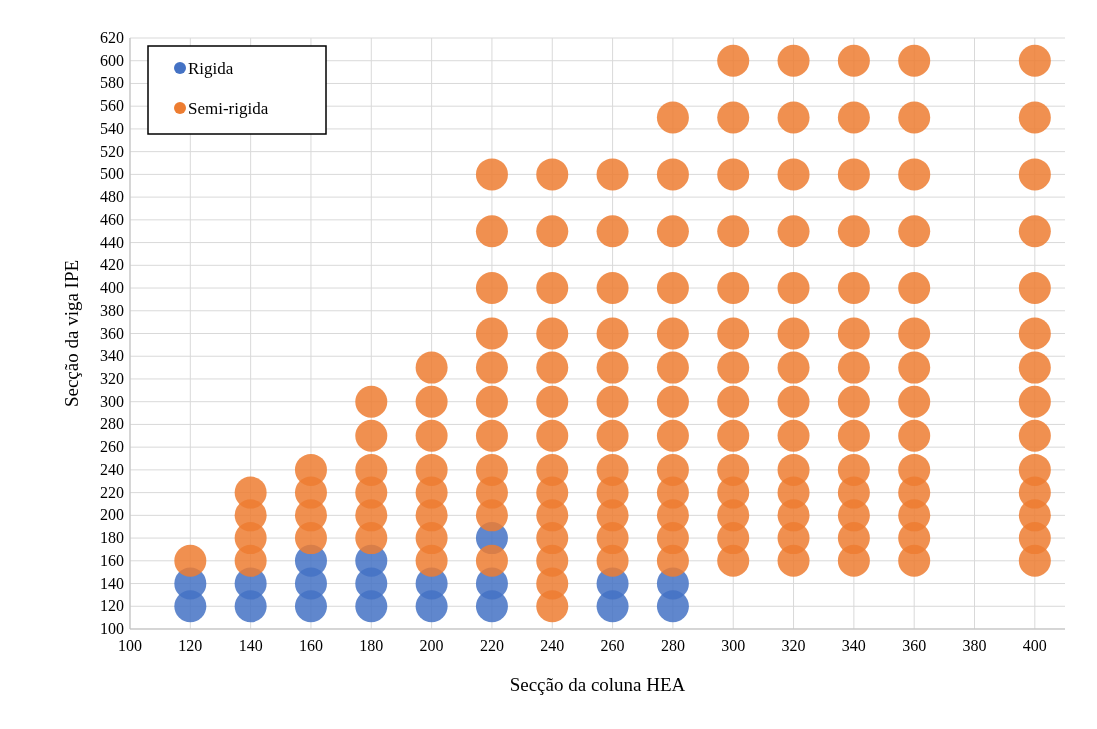 The width and height of the screenshot is (1097, 729). I want to click on y-tick-label: 420, so click(112, 265).